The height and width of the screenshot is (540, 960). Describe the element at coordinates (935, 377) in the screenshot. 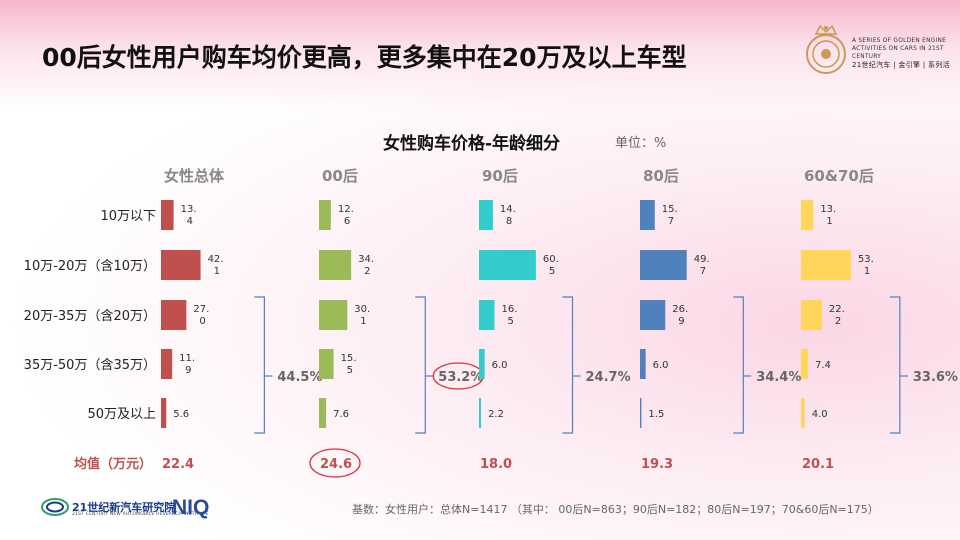

I see `bracket-total-label: 33.6%` at that location.